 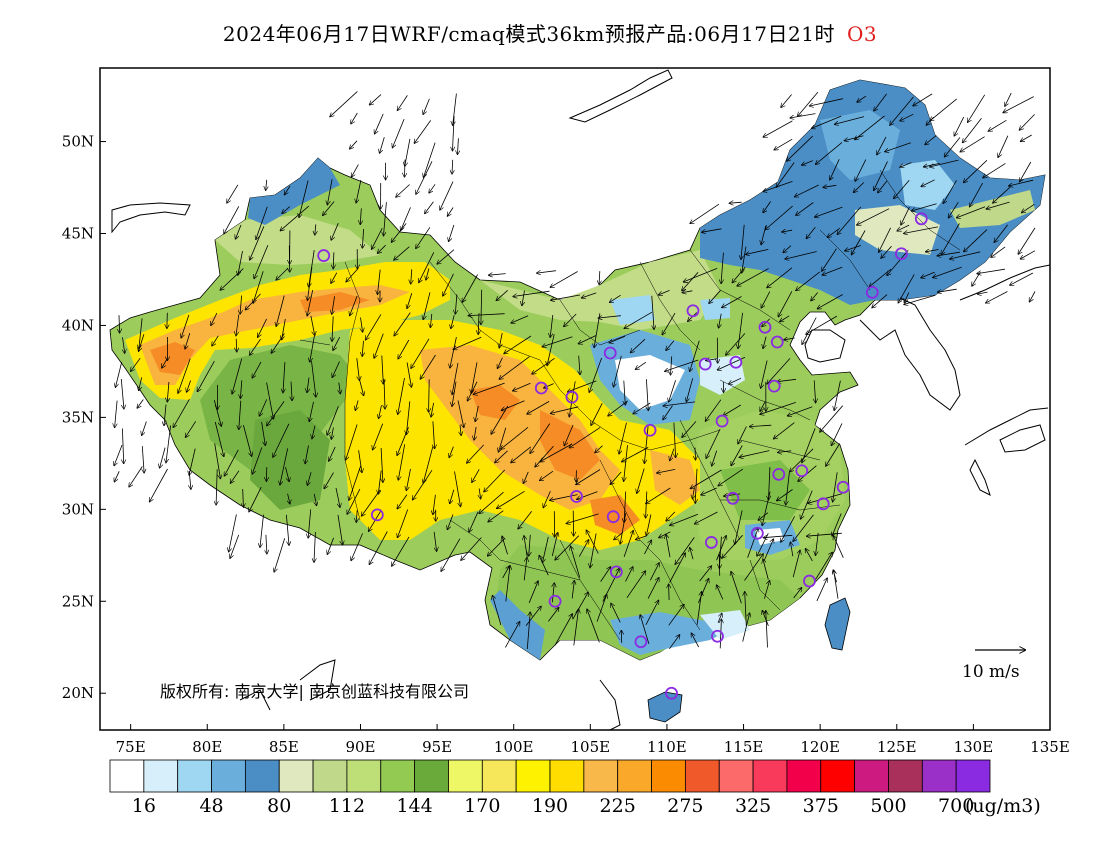 I want to click on colorbar-label: 80, so click(x=279, y=806).